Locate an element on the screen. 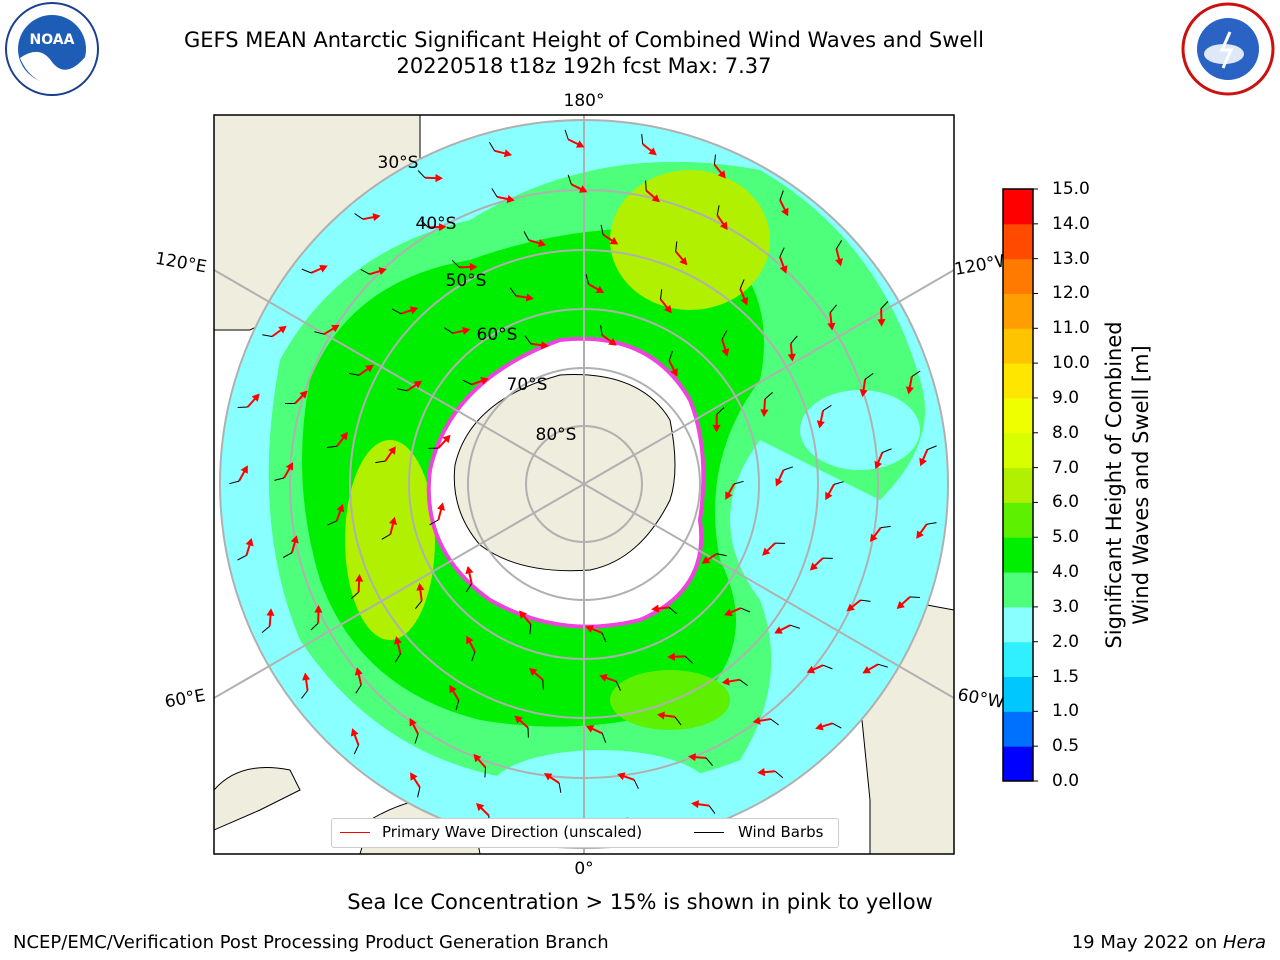 The height and width of the screenshot is (960, 1280). colorbar-tick-label: 0.0 is located at coordinates (1066, 781).